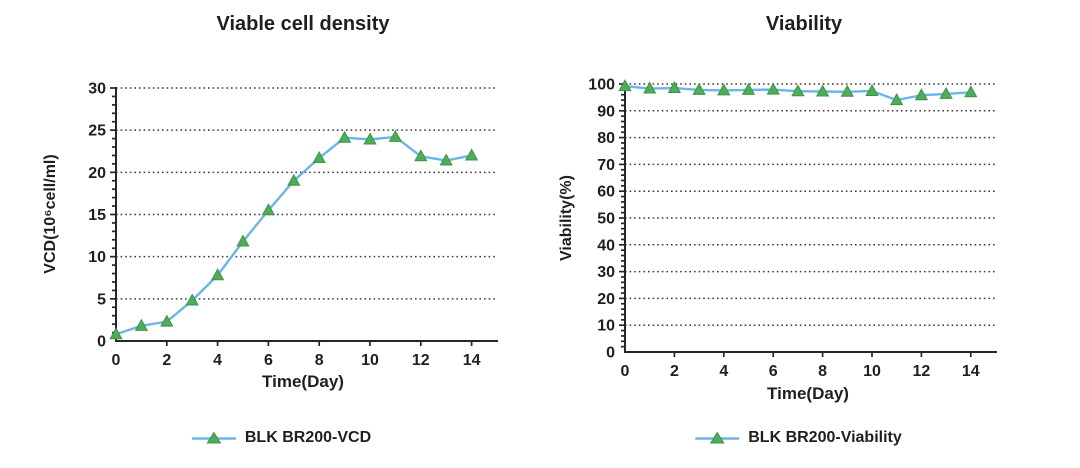  What do you see at coordinates (303, 24) in the screenshot?
I see `vcd-chart-title: Viable cell density` at bounding box center [303, 24].